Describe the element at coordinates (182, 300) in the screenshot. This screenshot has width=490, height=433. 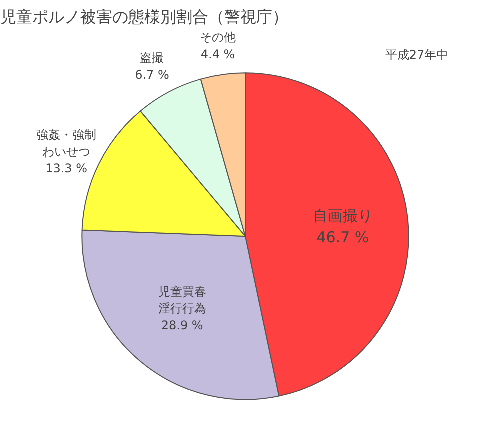
I see `slice-label: 児童買春淫行行為` at that location.